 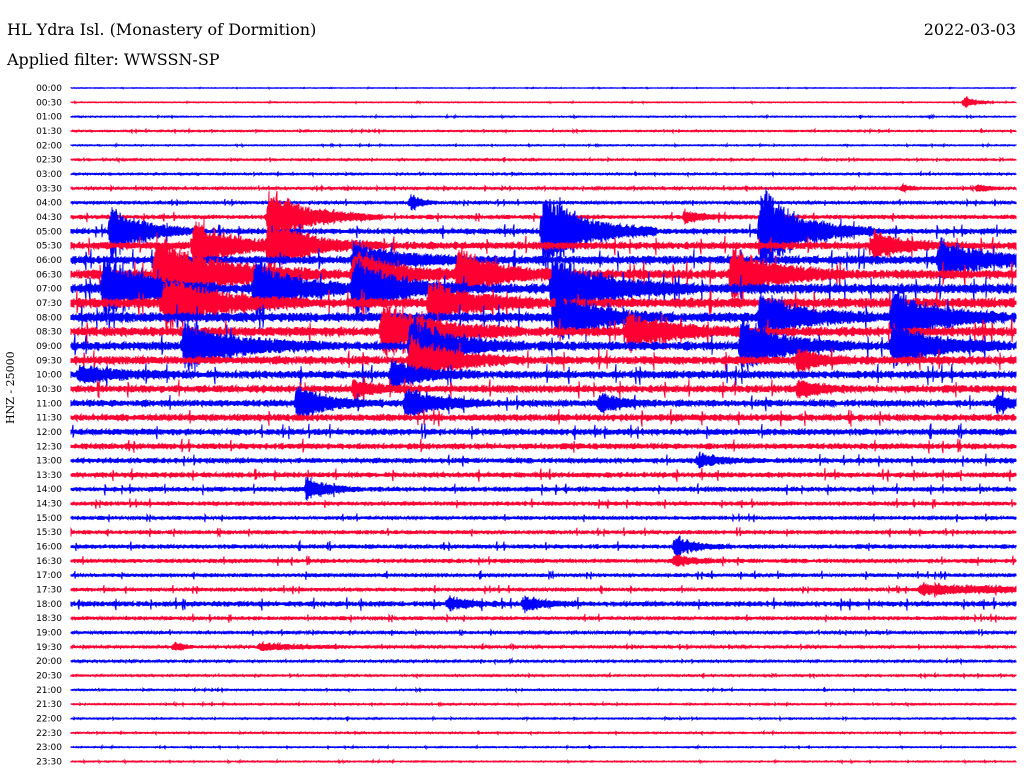 What do you see at coordinates (49, 333) in the screenshot?
I see `time-tick-label: 08:30` at bounding box center [49, 333].